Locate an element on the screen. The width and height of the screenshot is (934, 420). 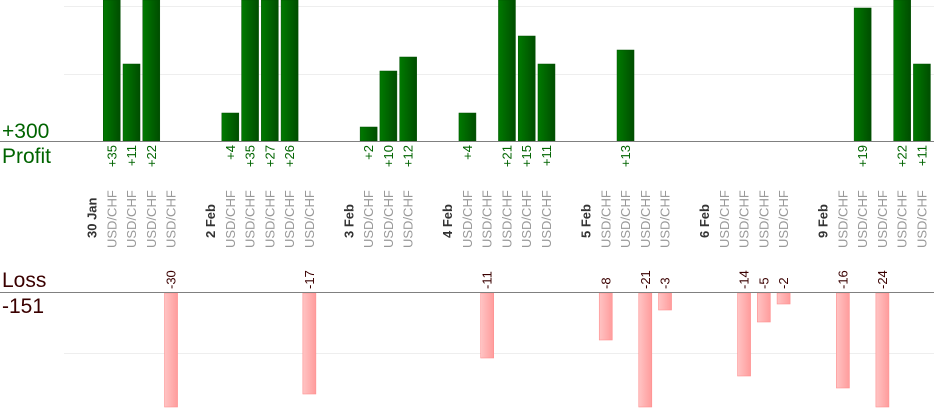
loss-value-label: -14 is located at coordinates (744, 279).